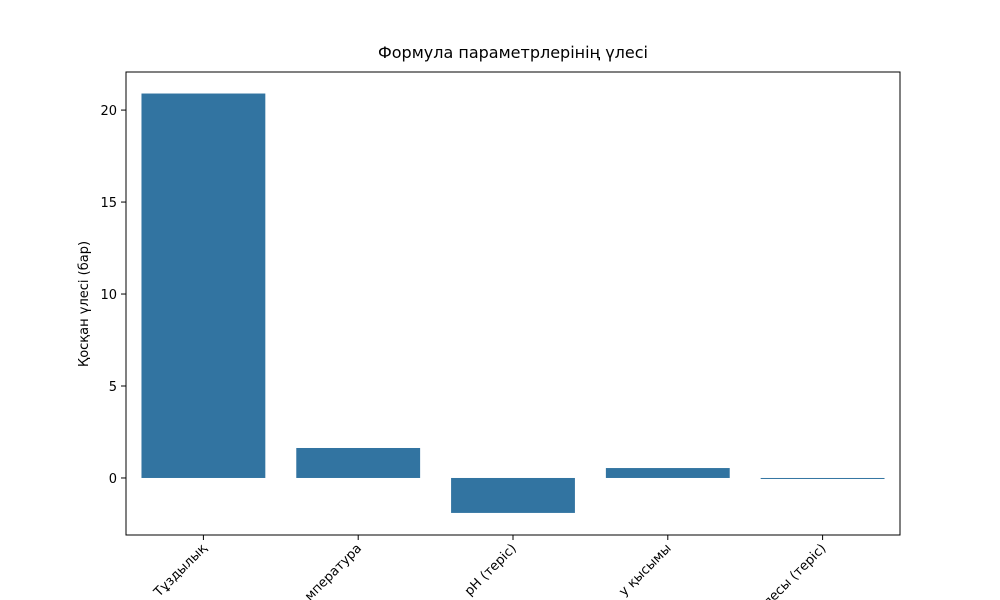 This screenshot has width=1000, height=600. Describe the element at coordinates (645, 570) in the screenshot. I see `x-tick-label: у қысымы` at that location.